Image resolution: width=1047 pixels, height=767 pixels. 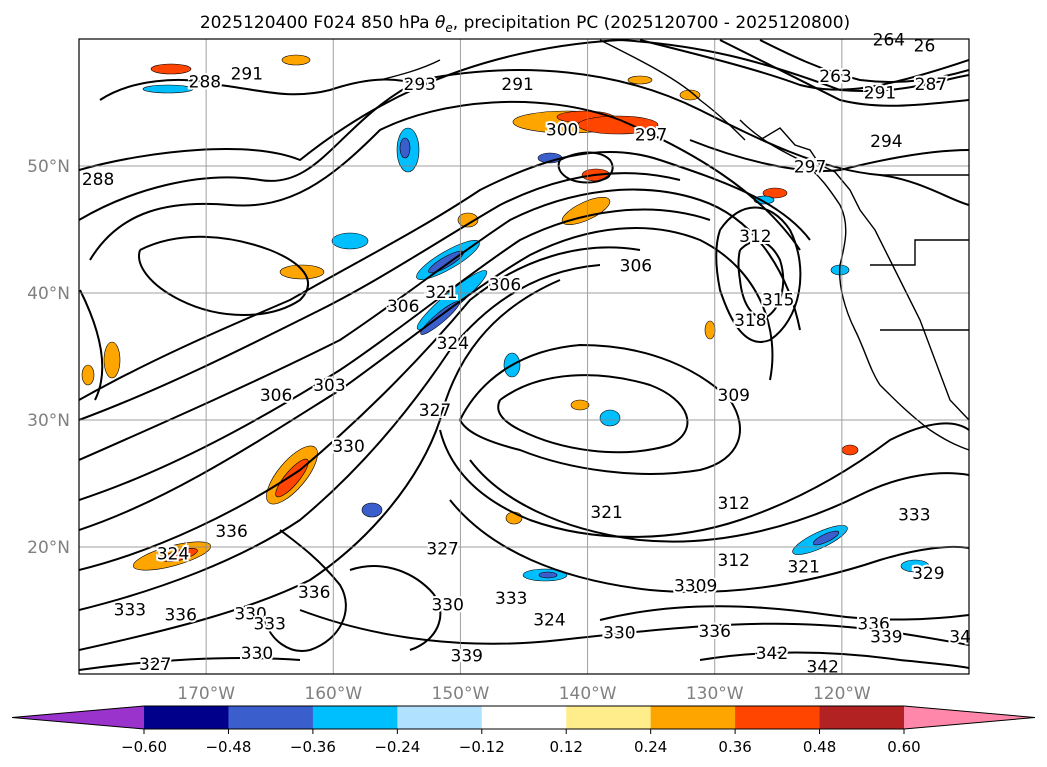 What do you see at coordinates (842, 694) in the screenshot?
I see `x-tick-label: 120°W` at bounding box center [842, 694].